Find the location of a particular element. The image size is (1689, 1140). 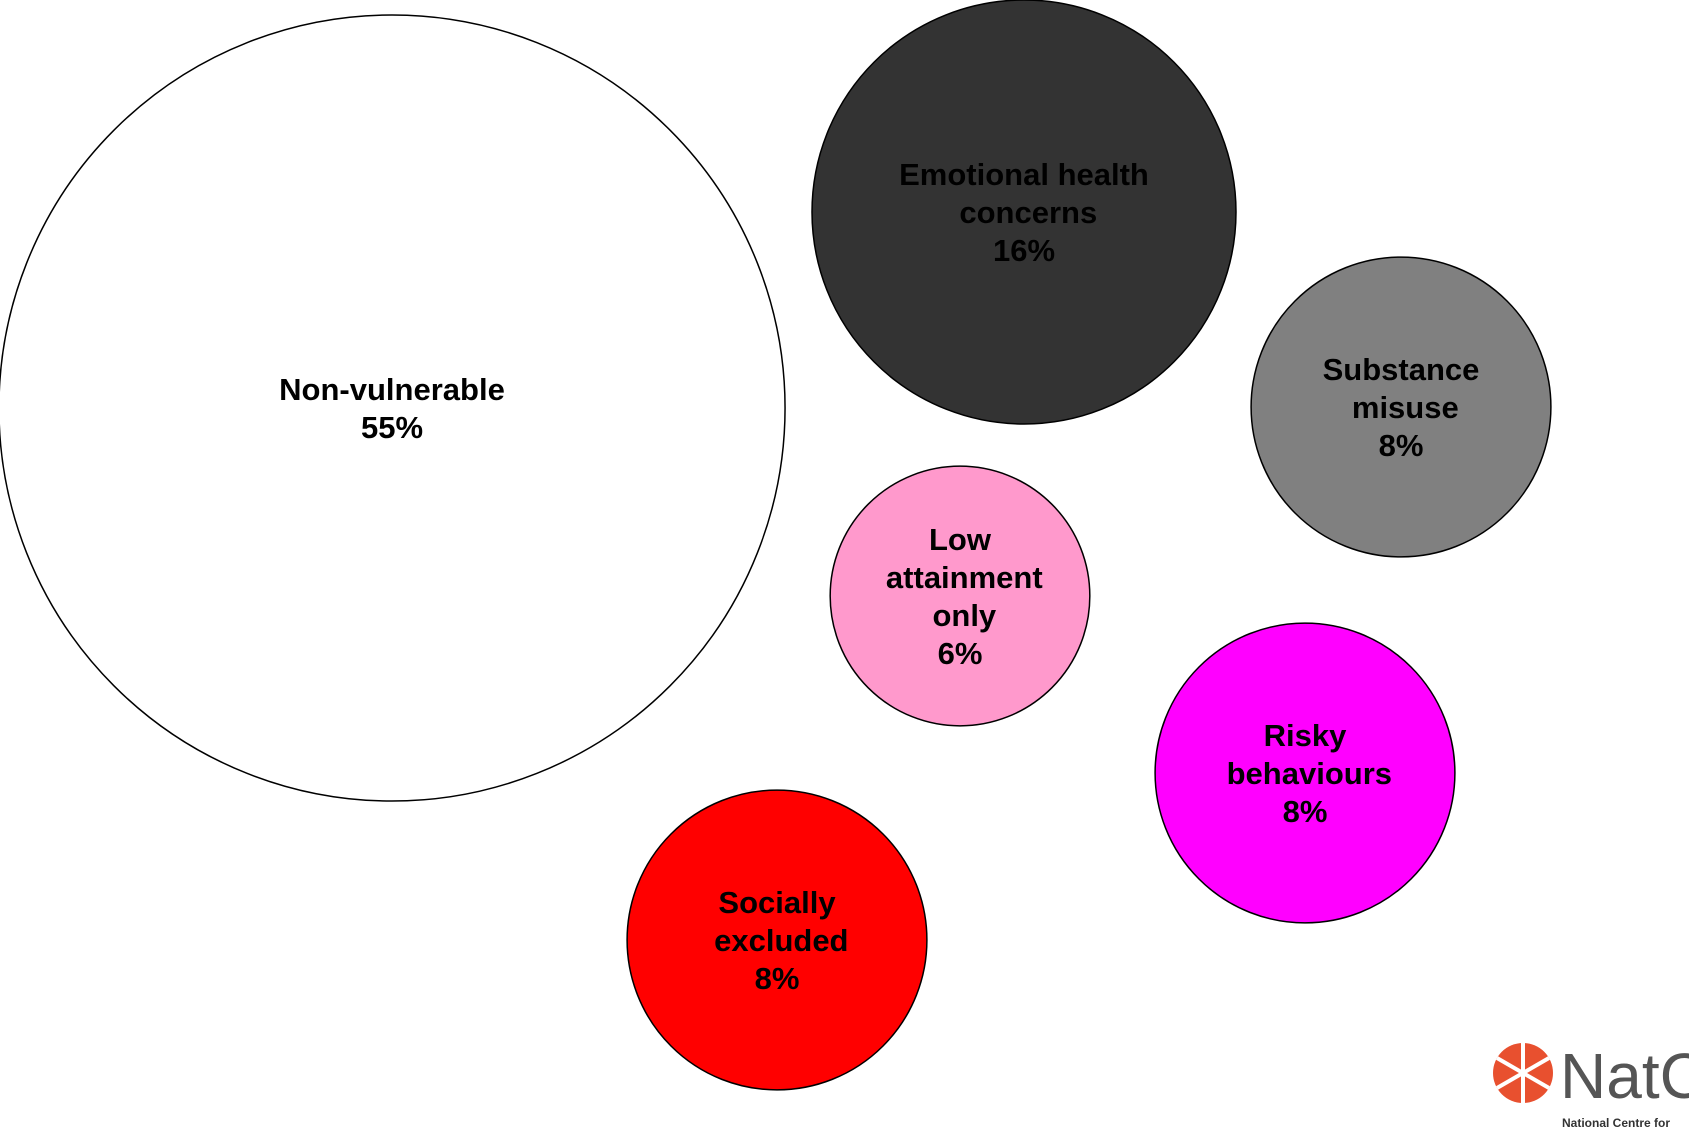

logo-mark-lines is located at coordinates (1523, 1073).